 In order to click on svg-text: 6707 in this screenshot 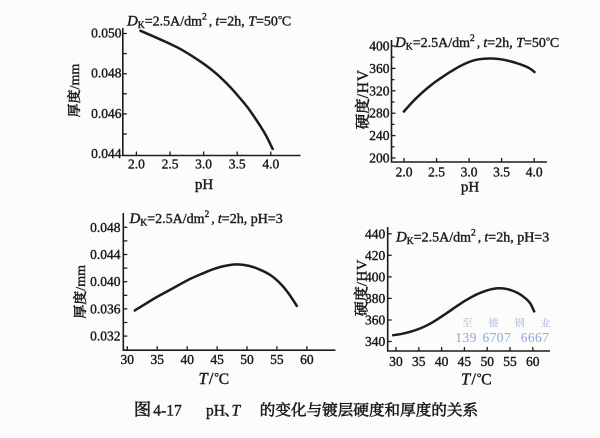, I will do `click(497, 337)`.